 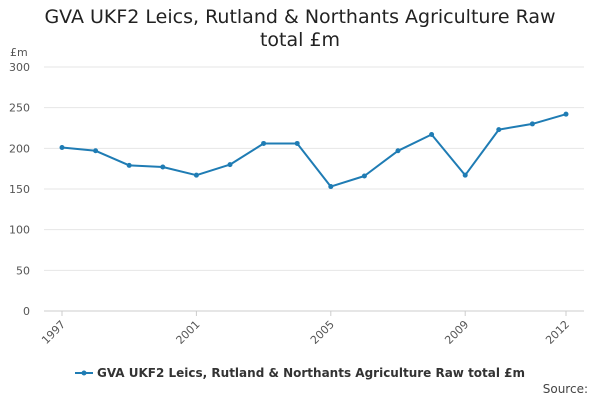 What do you see at coordinates (19, 108) in the screenshot?
I see `y-tick-label: 250` at bounding box center [19, 108].